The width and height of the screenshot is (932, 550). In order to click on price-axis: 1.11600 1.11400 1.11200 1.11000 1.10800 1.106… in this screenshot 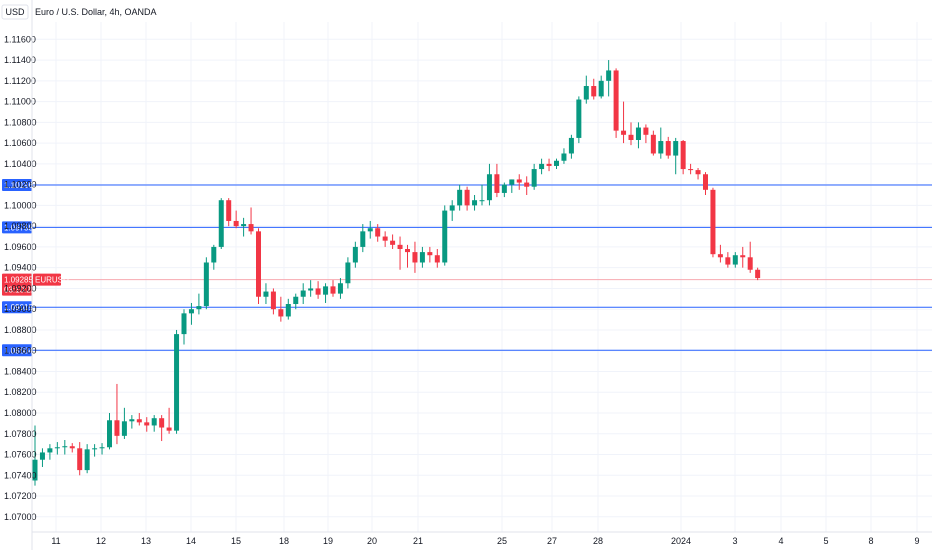, I will do `click(20, 275)`.